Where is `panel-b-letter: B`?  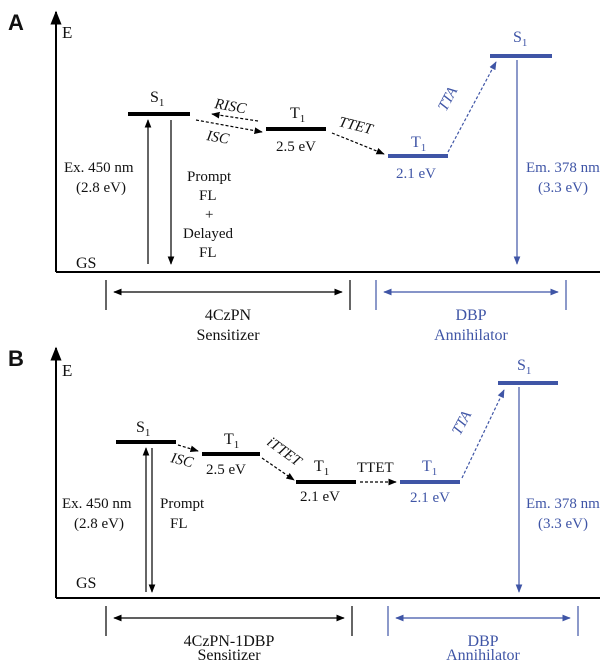
panel-b-letter: B is located at coordinates (16, 358).